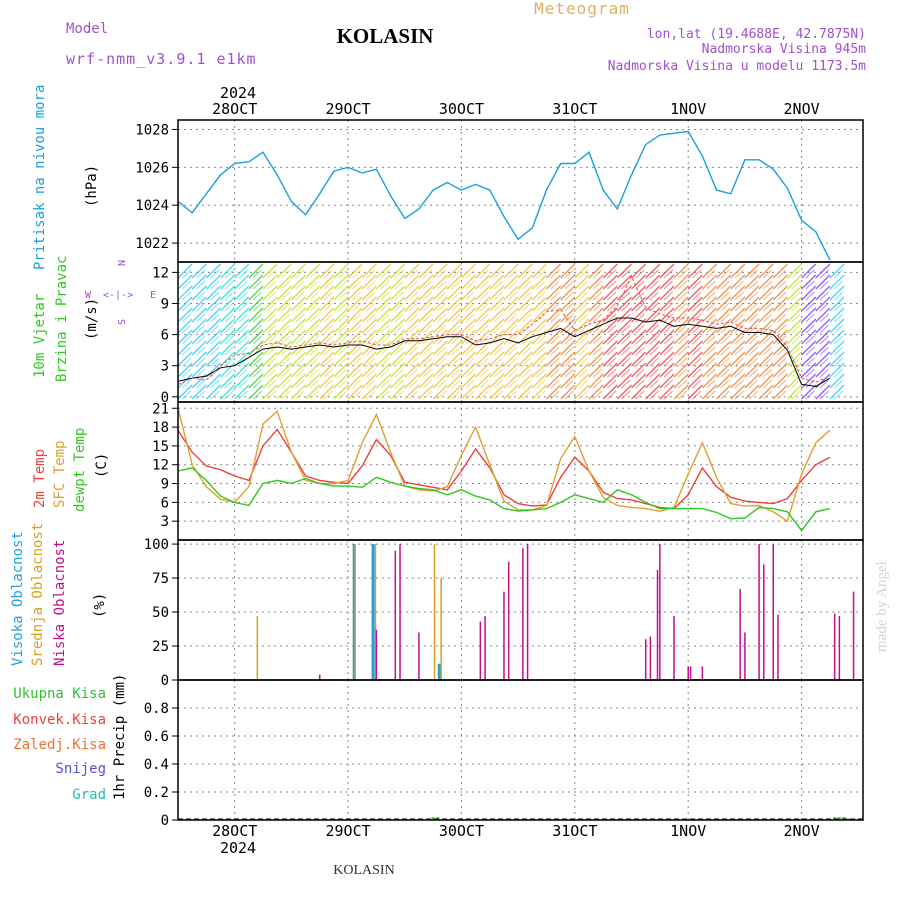  I want to click on series-line-2m-temp, so click(504, 469).